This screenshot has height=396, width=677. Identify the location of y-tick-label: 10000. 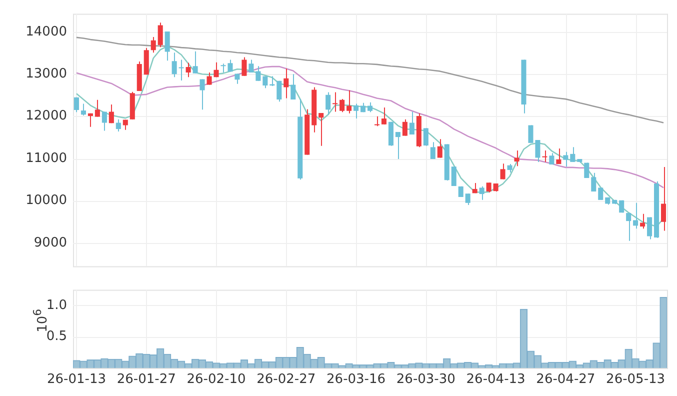
(46, 200).